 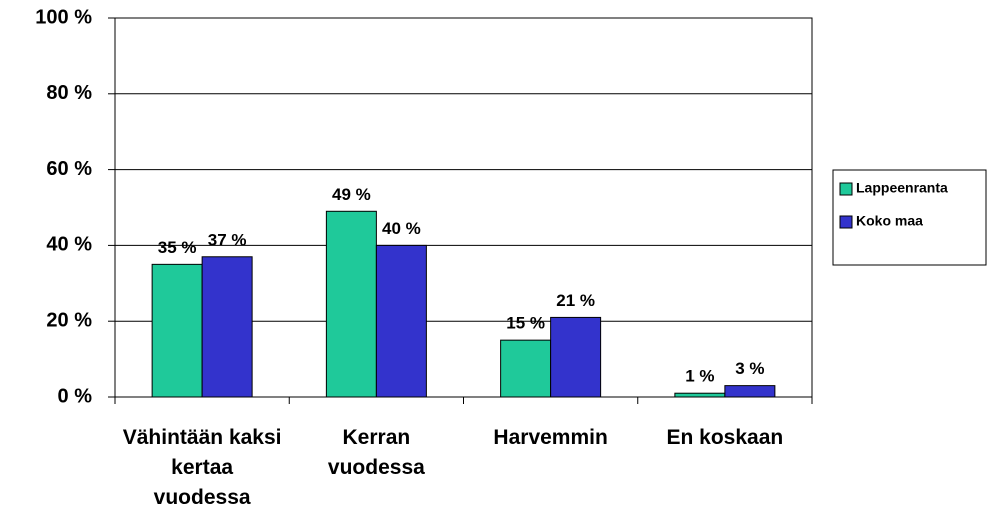 I want to click on value-label: 1 %, so click(x=699, y=376).